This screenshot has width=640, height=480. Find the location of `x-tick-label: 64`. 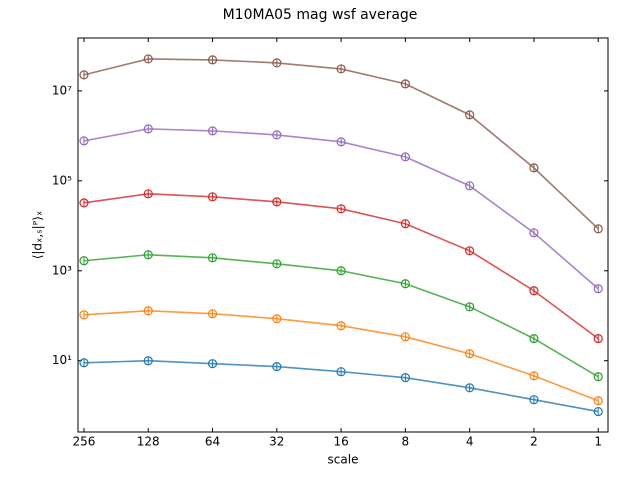

x-tick-label: 64 is located at coordinates (212, 442).